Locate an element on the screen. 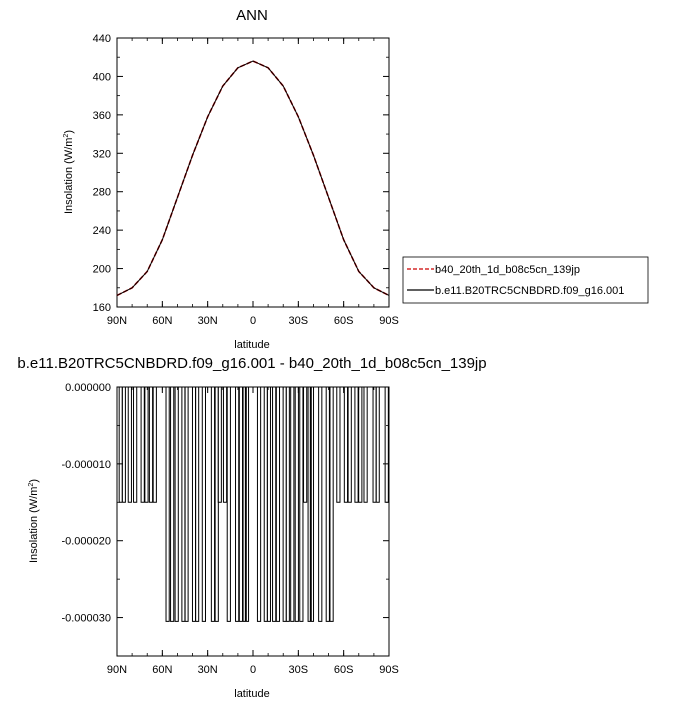 This screenshot has height=708, width=697. top-x-tick-label: 30S is located at coordinates (299, 321).